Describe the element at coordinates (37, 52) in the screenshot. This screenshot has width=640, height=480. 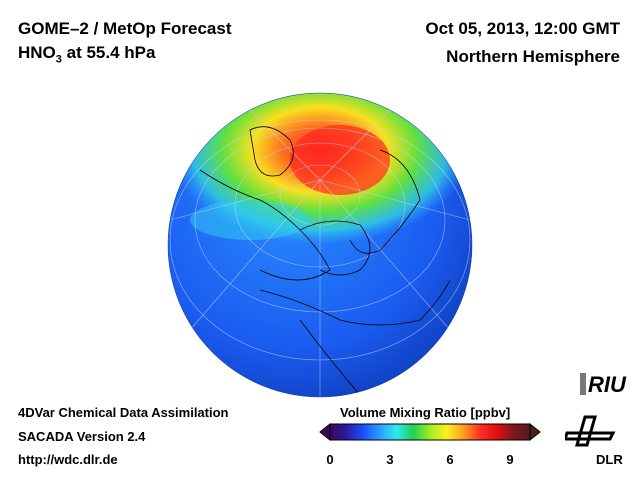
I see `species: HNO` at that location.